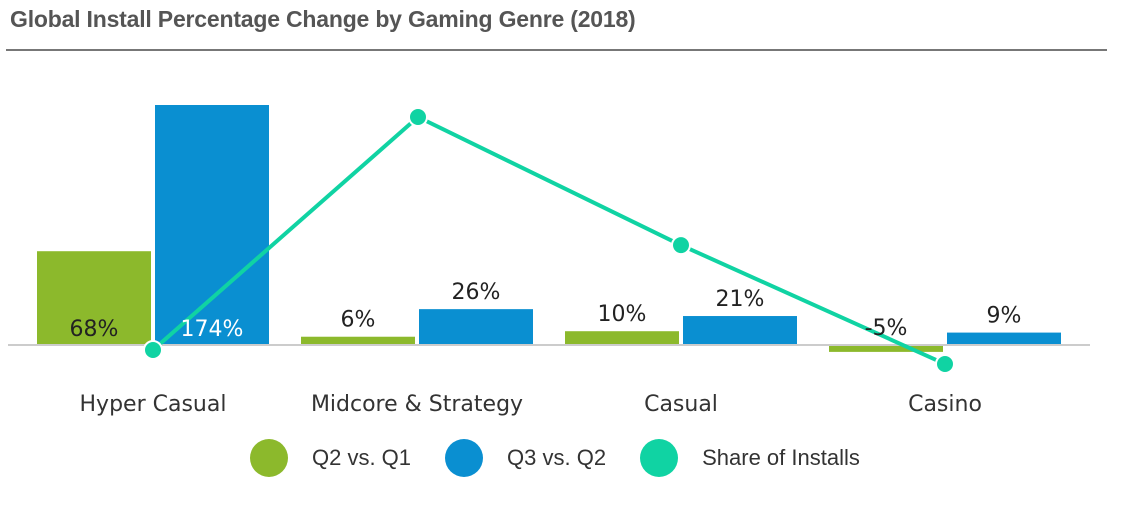 Image resolution: width=1140 pixels, height=508 pixels. What do you see at coordinates (945, 404) in the screenshot?
I see `category-label-casino: Casino` at bounding box center [945, 404].